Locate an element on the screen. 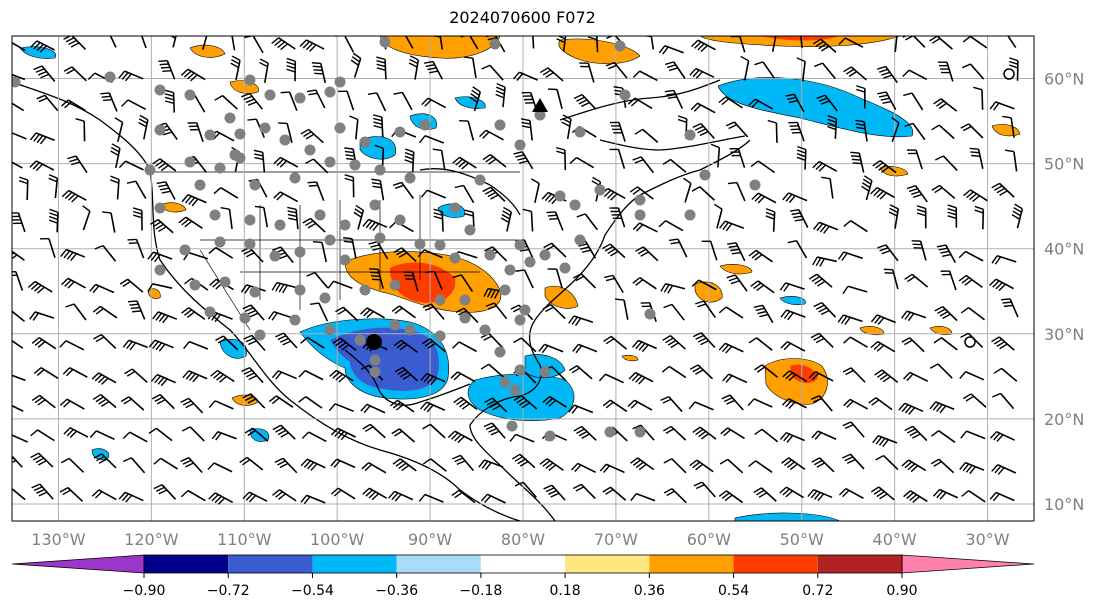 Image resolution: width=1105 pixels, height=615 pixels. lat-tick-label: 10°N is located at coordinates (1064, 504).